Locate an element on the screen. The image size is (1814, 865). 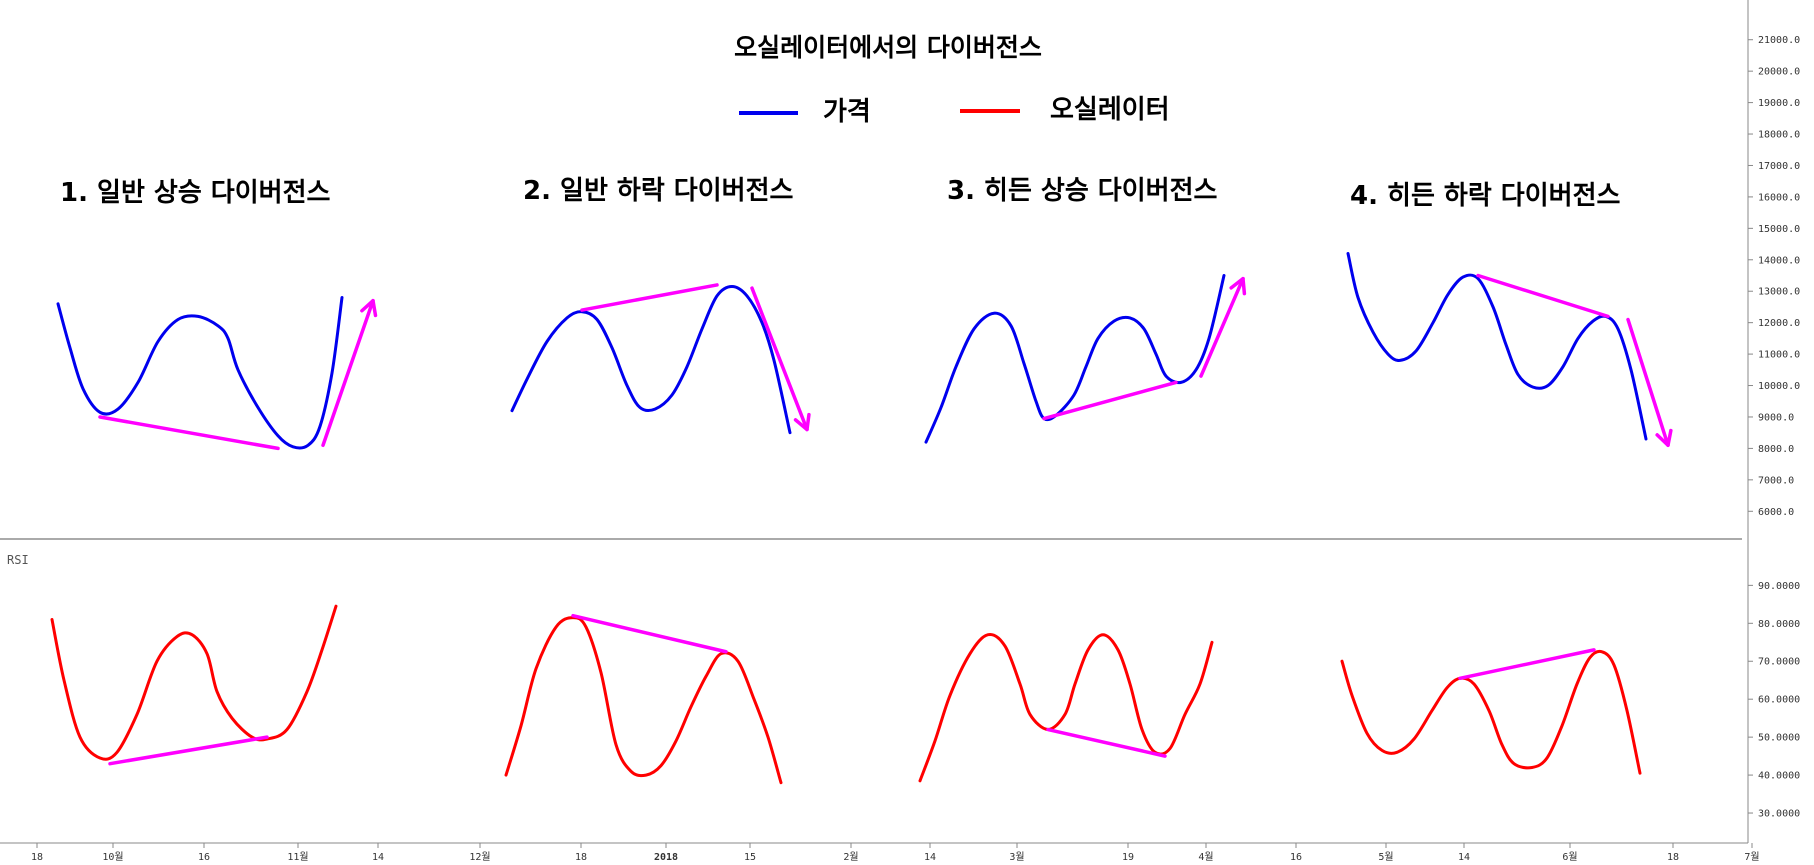
price-y-tick-label: 9000.0 is located at coordinates (1776, 417).